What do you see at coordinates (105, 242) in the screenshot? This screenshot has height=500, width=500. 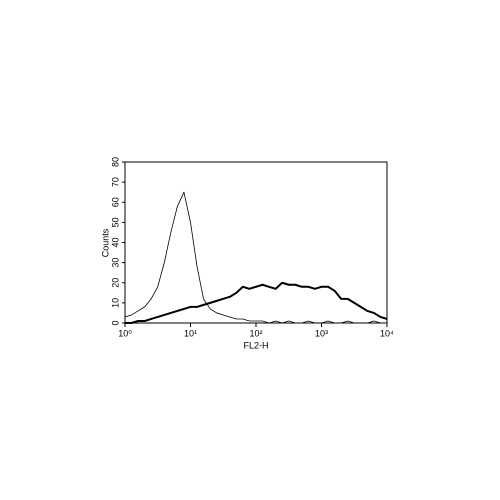 I see `y-axis-label: Counts` at bounding box center [105, 242].